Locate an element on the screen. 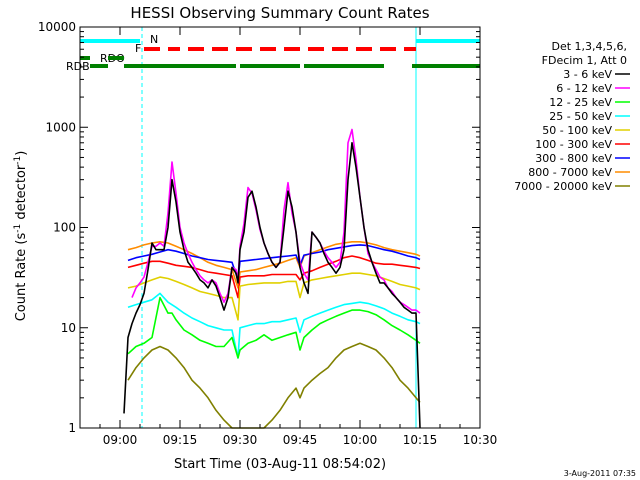 This screenshot has width=640, height=480. chart-title: HESSI Observing Summary Count Rates is located at coordinates (279, 13).